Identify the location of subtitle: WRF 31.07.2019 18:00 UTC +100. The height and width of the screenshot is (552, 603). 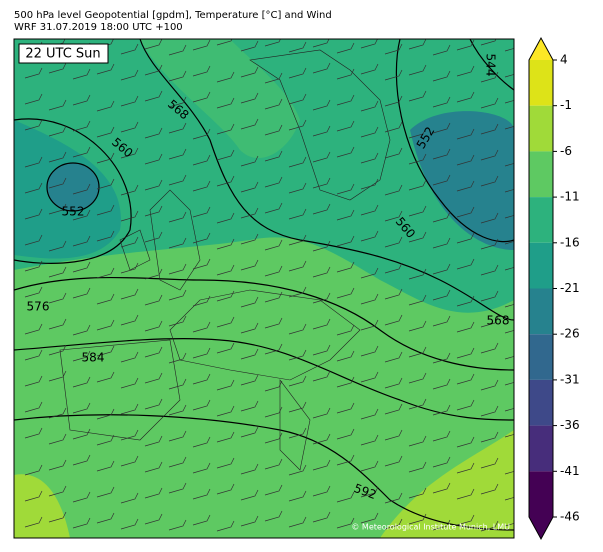
(98, 27).